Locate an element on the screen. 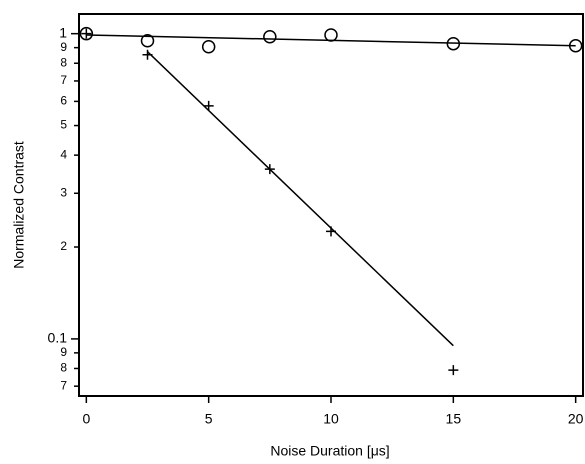 The width and height of the screenshot is (585, 464). y-tick-label: 4 is located at coordinates (63, 154).